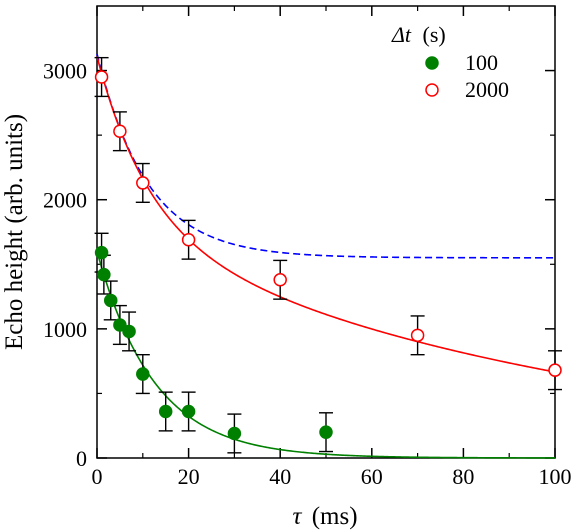 This screenshot has width=581, height=530. I want to click on y-tick-label: 2000, so click(65, 200).